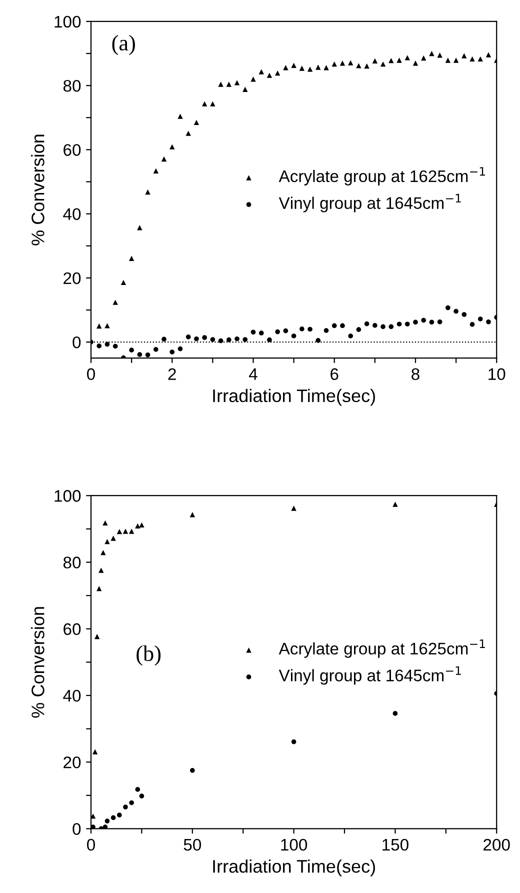  What do you see at coordinates (72, 562) in the screenshot?
I see `y-tick-label: 80` at bounding box center [72, 562].